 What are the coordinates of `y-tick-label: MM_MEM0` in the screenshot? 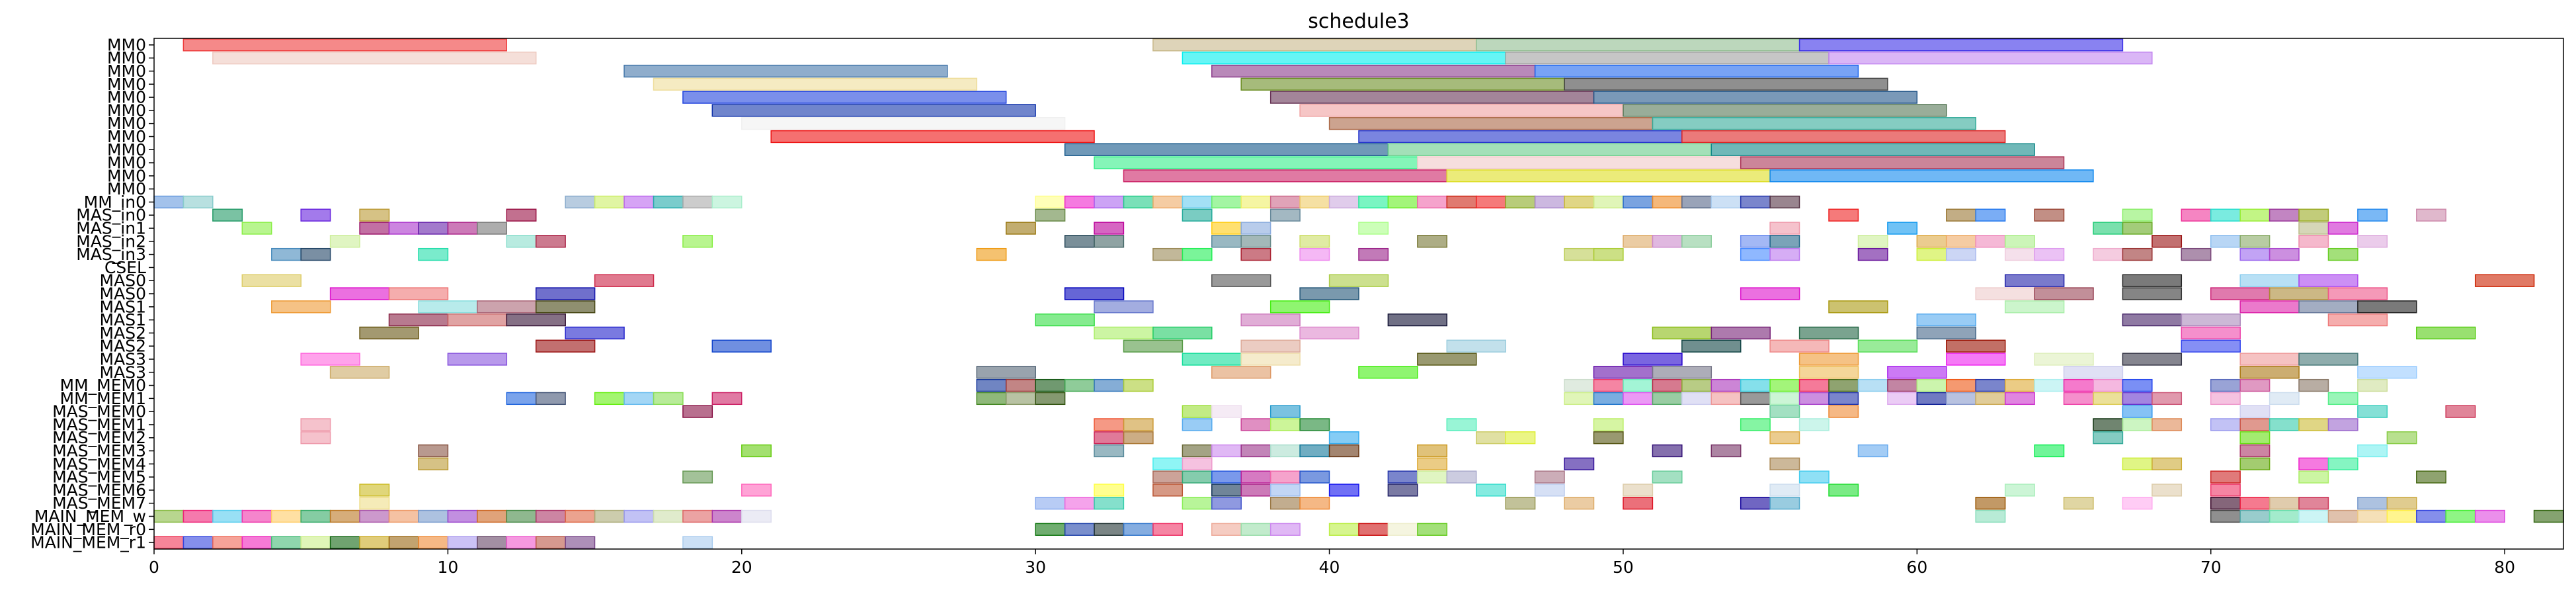 It's located at (103, 385).